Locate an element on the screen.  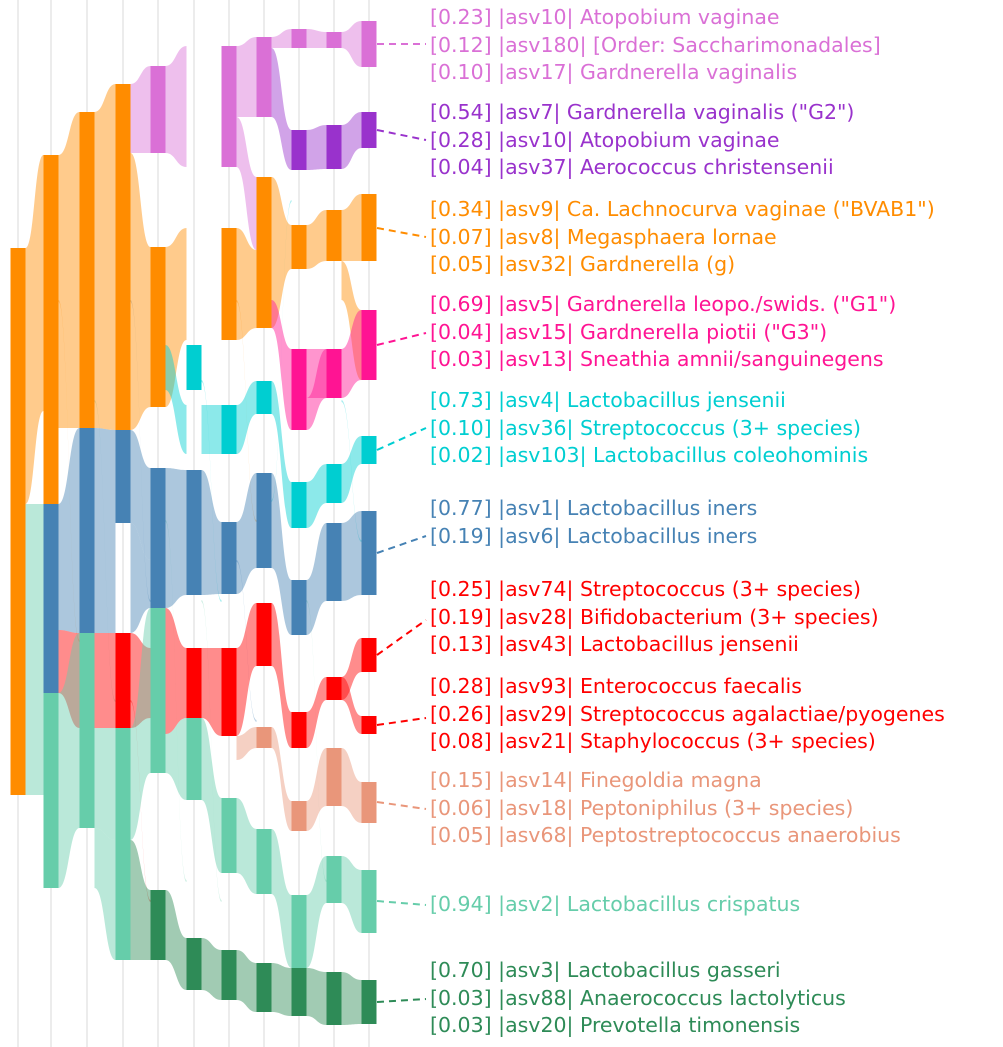
label-line: [0.28] |asv10| Atopobium vaginae is located at coordinates (605, 139).